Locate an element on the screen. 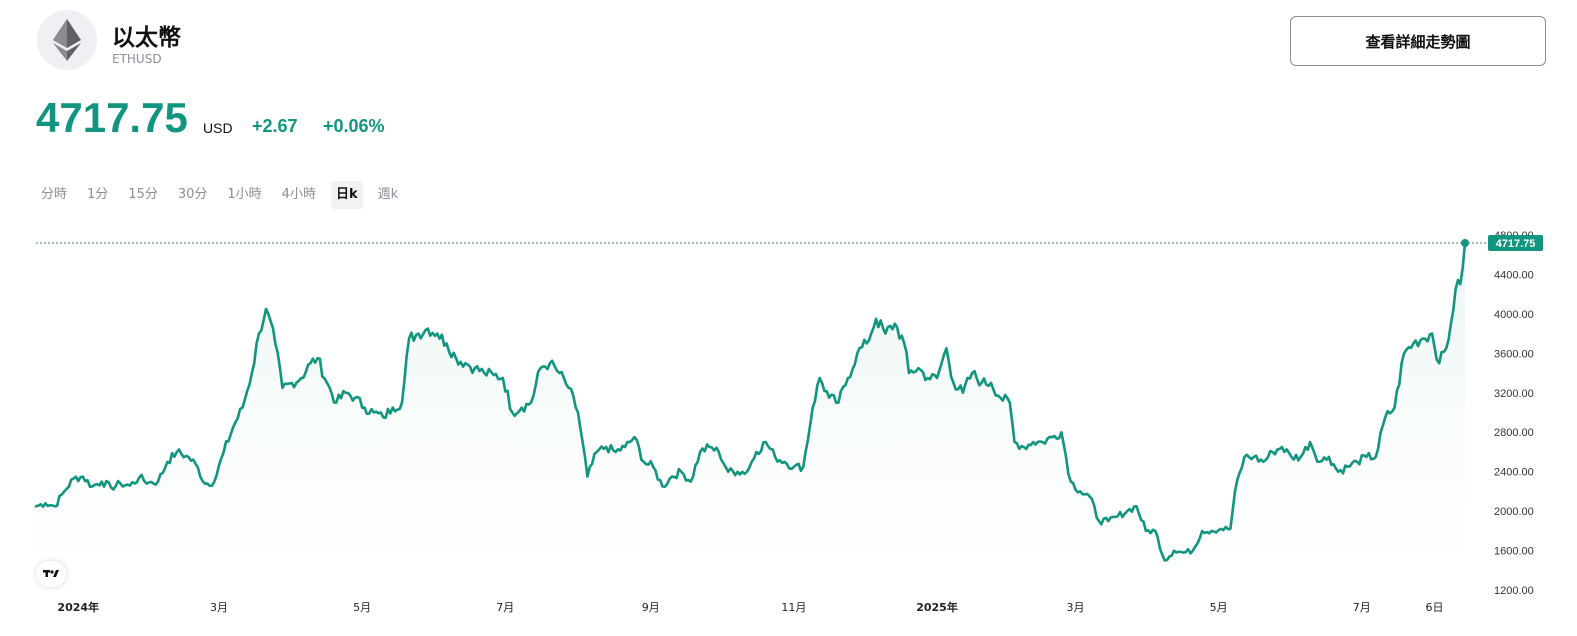 This screenshot has width=1577, height=636. y-tick-label: 2400.00 is located at coordinates (1514, 473).